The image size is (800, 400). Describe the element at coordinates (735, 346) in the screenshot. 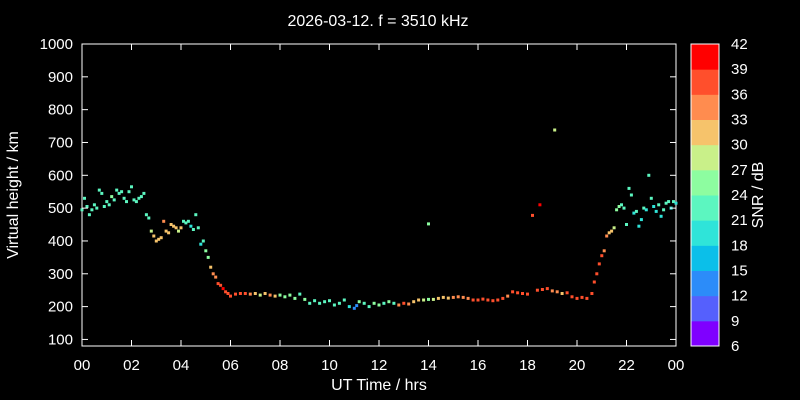

I see `colorbar-tick-label: 6` at that location.